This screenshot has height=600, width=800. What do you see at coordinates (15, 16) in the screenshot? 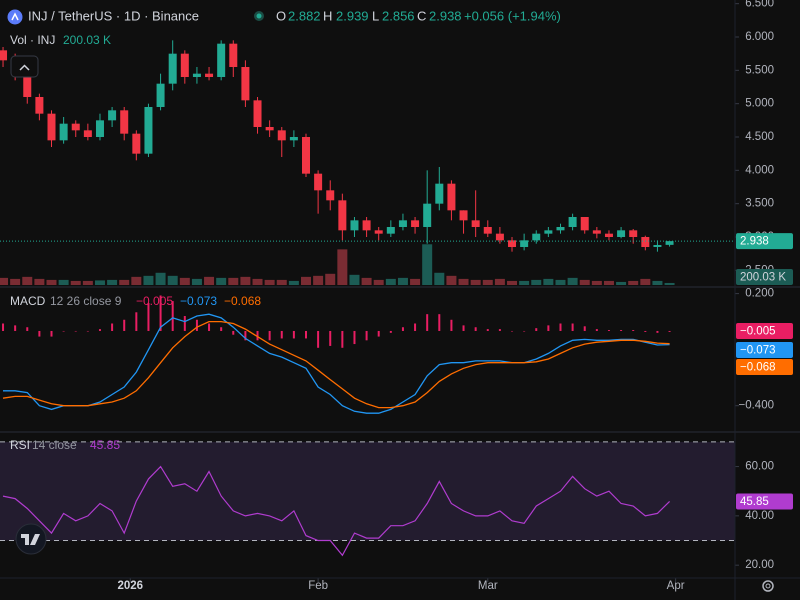
I see `symbol-icon-glyph` at bounding box center [15, 16].